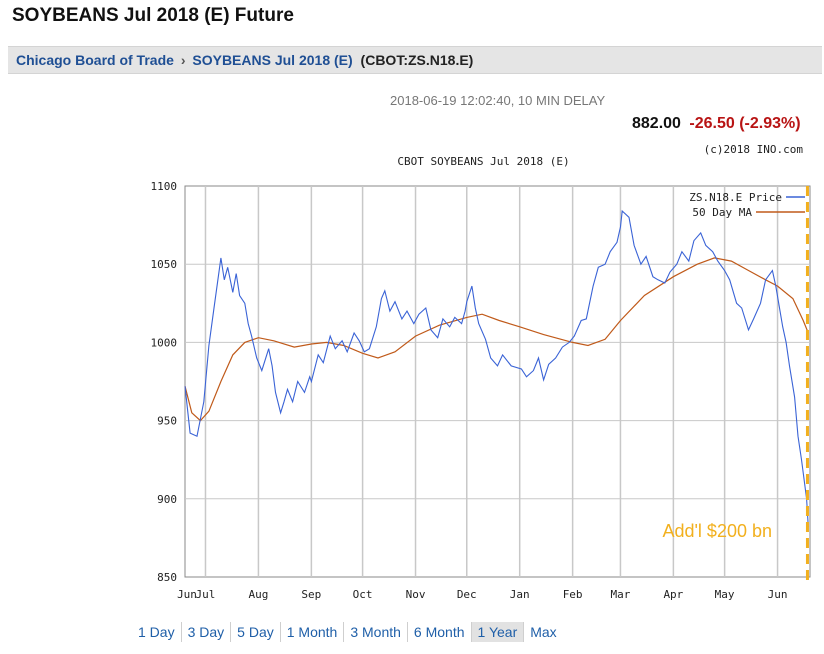 This screenshot has width=824, height=654. What do you see at coordinates (363, 594) in the screenshot?
I see `x-tick-label: Oct` at bounding box center [363, 594].